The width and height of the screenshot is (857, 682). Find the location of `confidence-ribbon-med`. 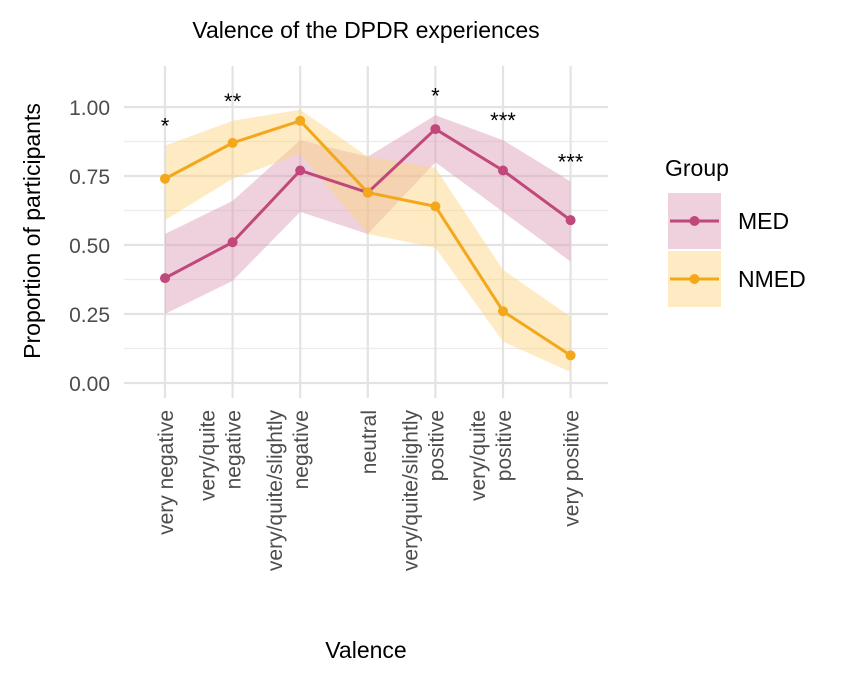

confidence-ribbon-med is located at coordinates (368, 214).